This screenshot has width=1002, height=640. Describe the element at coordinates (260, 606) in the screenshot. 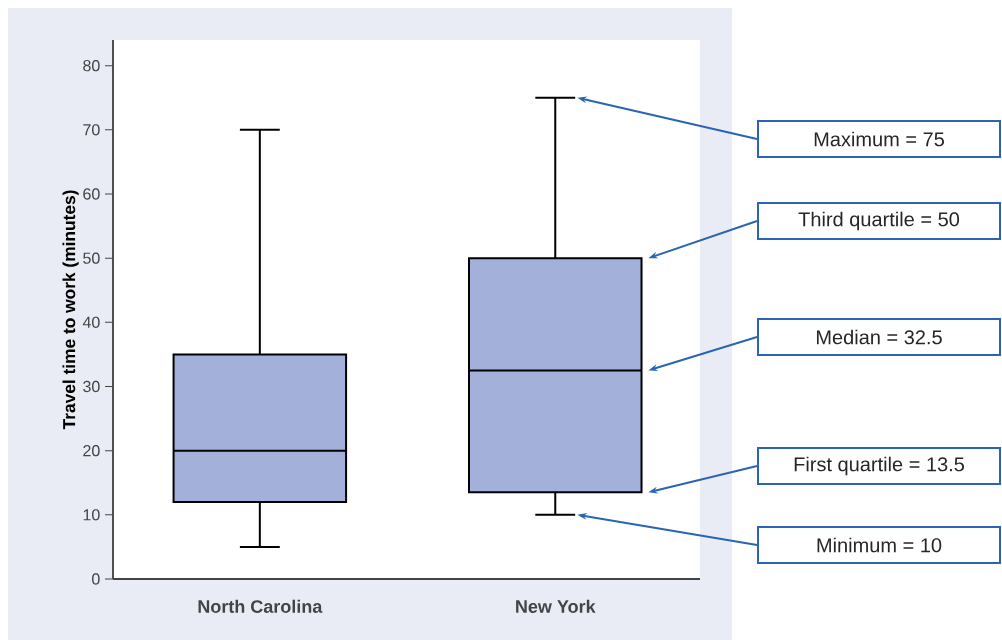

I see `x-tick-label: North Carolina` at that location.